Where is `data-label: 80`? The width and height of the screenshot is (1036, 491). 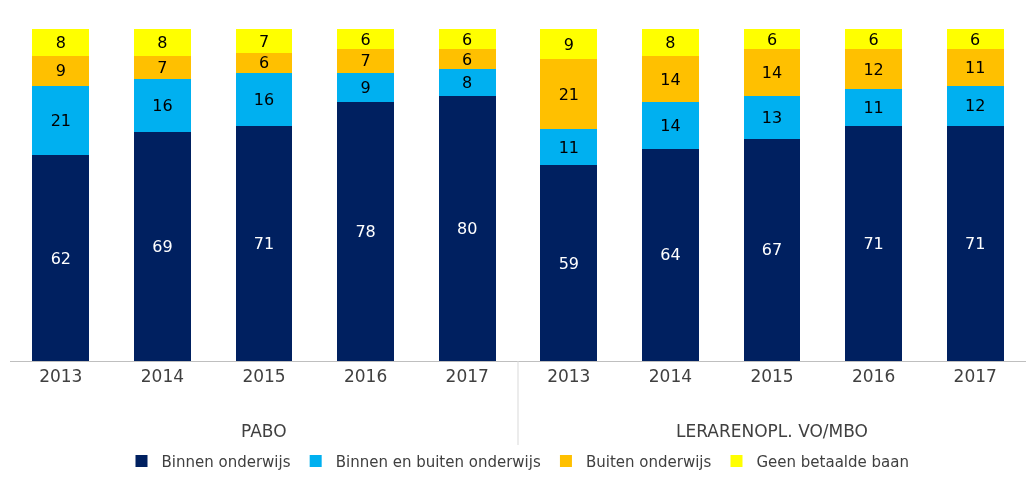 data-label: 80 is located at coordinates (467, 228).